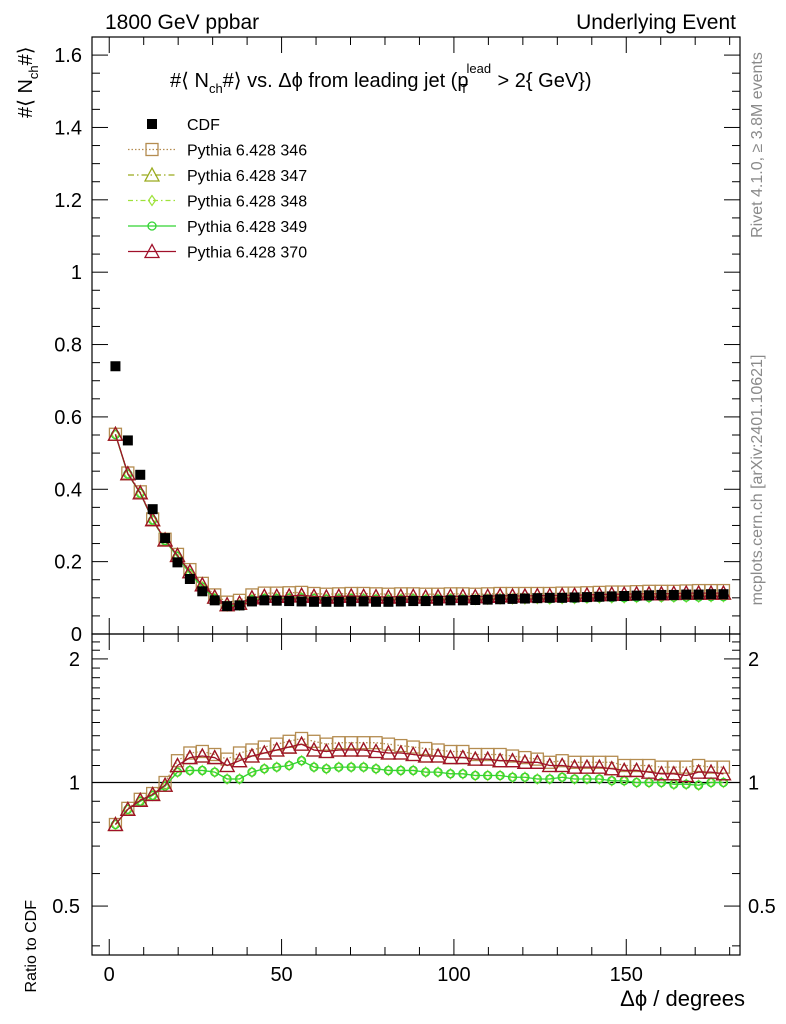 This screenshot has height=1024, width=786. I want to click on ratio-y-tick-label: 0.5, so click(66, 907).